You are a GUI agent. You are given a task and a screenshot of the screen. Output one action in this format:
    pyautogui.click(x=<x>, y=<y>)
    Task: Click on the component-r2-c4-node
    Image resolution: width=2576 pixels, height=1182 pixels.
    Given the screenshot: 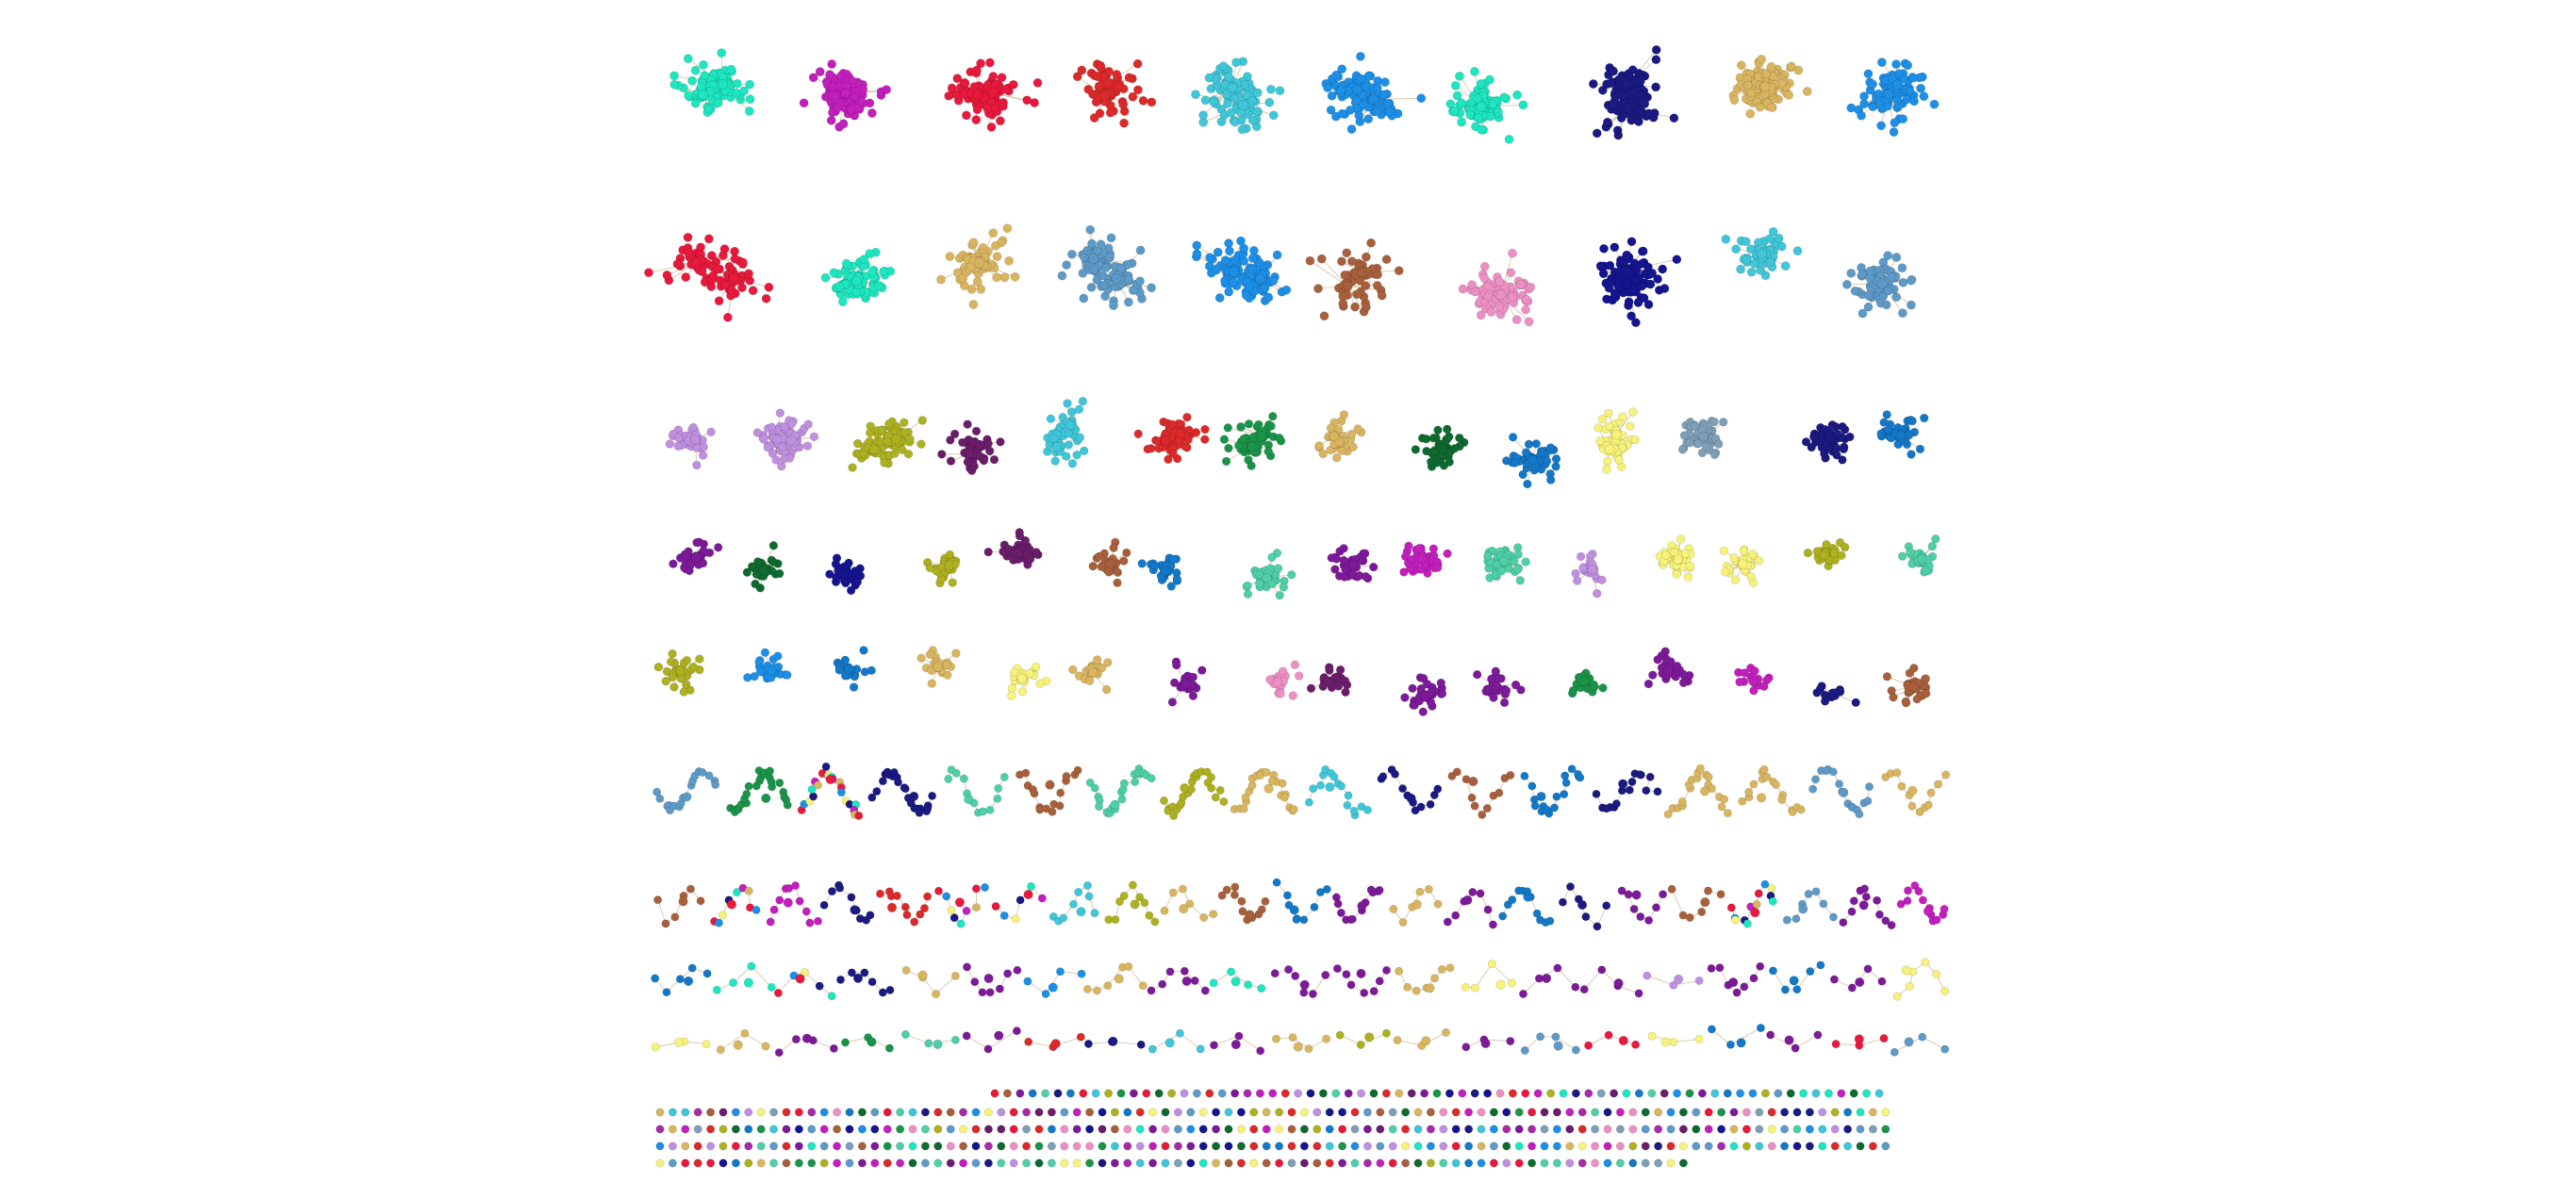 What is the action you would take?
    pyautogui.click(x=1090, y=229)
    